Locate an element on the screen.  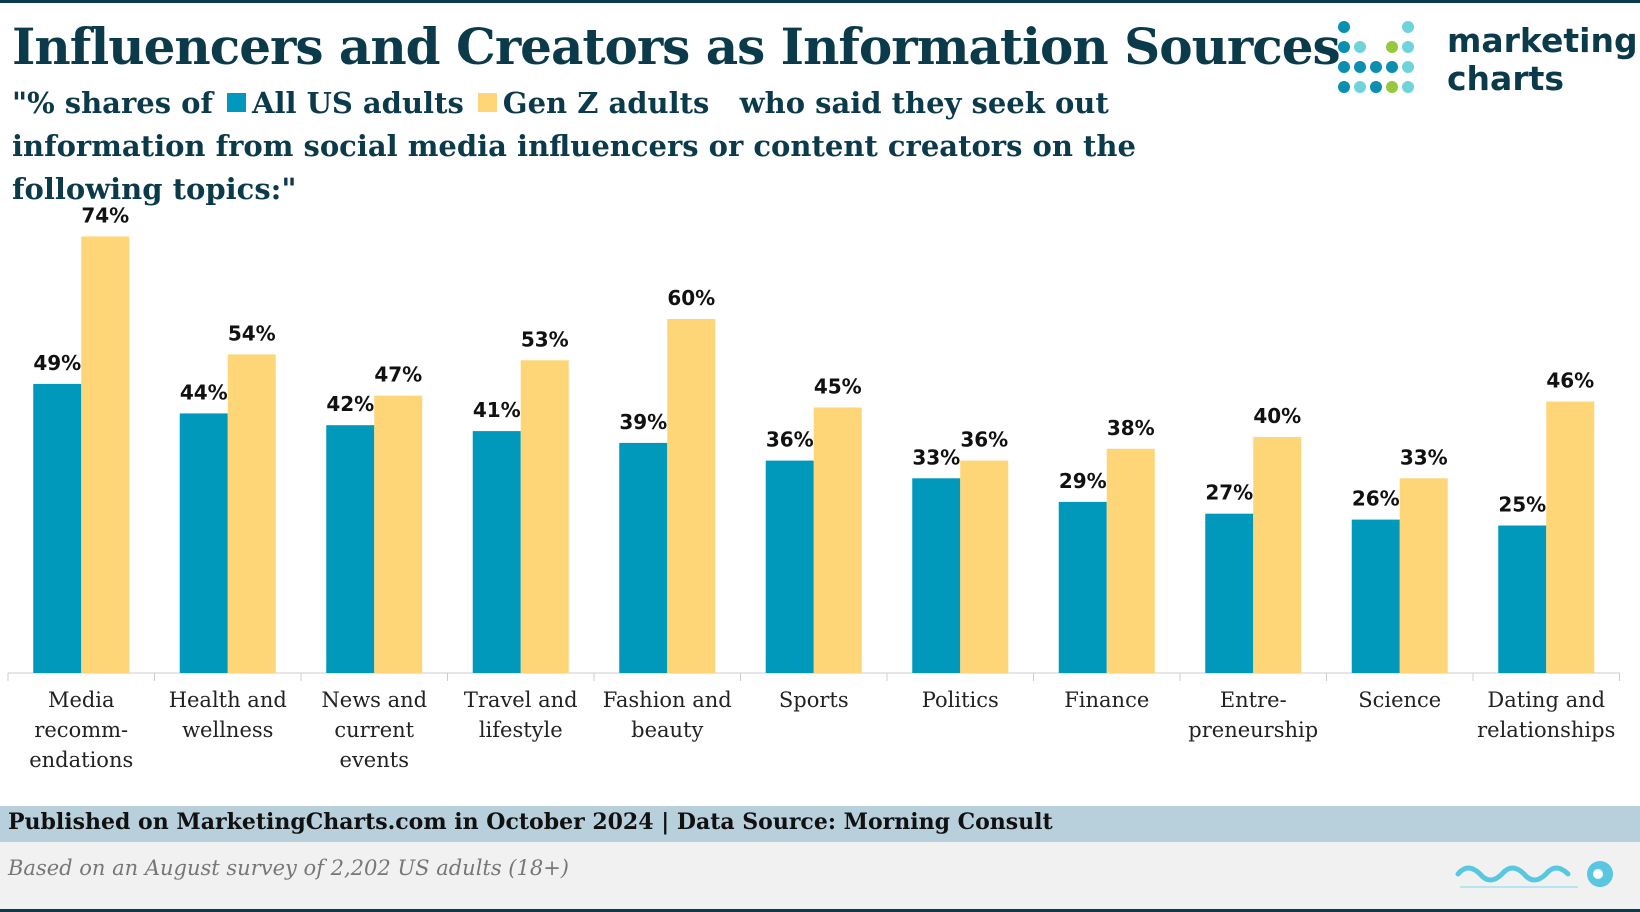
data-label: 45% is located at coordinates (838, 387).